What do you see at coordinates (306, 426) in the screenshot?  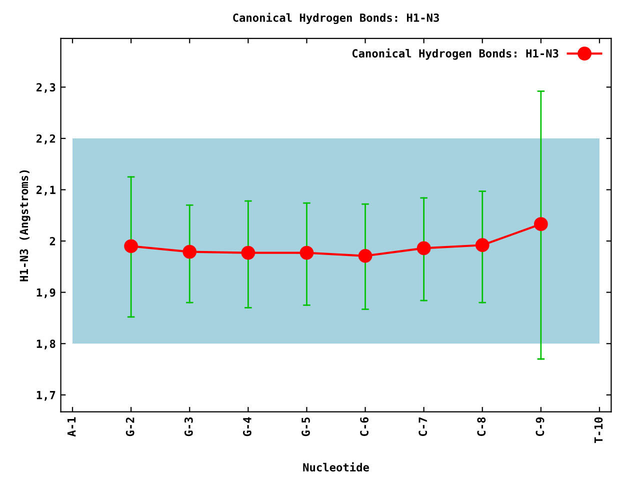 I see `x-tick-label: G-5` at bounding box center [306, 426].